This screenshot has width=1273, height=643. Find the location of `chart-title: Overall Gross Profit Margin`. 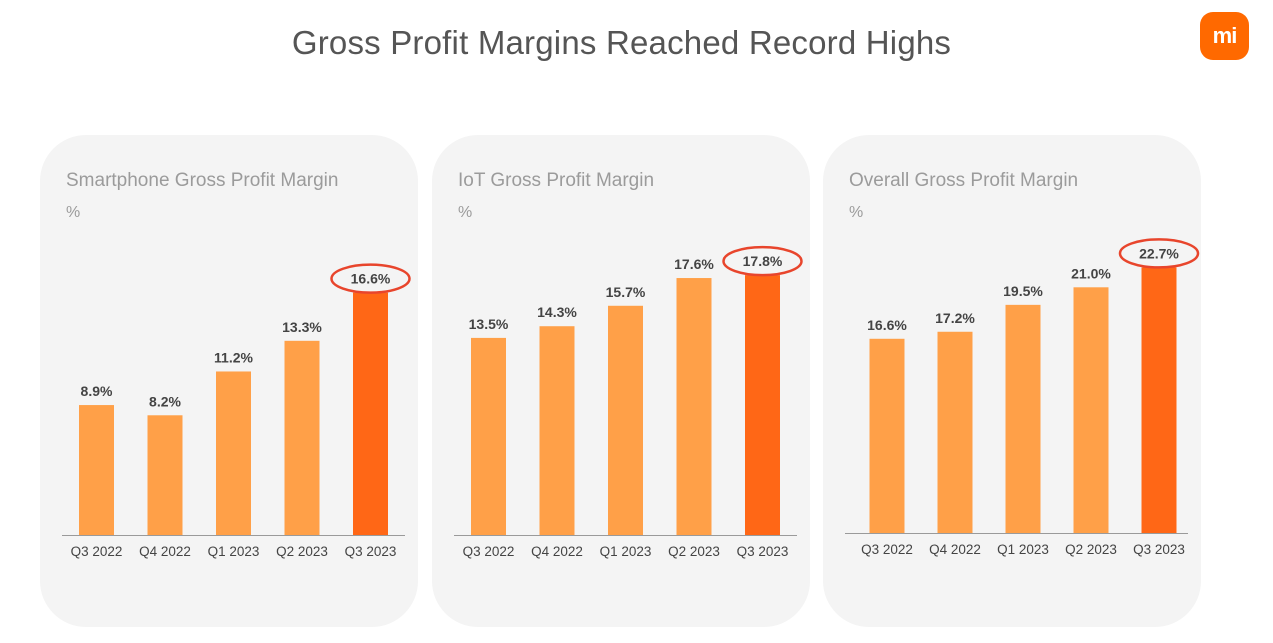

chart-title: Overall Gross Profit Margin is located at coordinates (964, 180).